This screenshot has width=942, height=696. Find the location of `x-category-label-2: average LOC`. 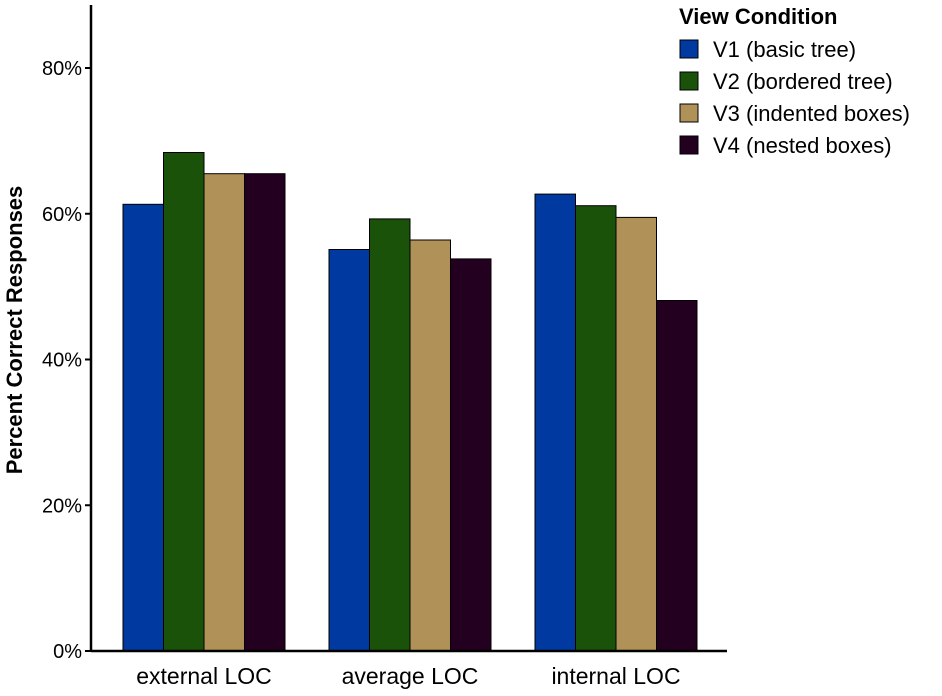

x-category-label-2: average LOC is located at coordinates (410, 676).